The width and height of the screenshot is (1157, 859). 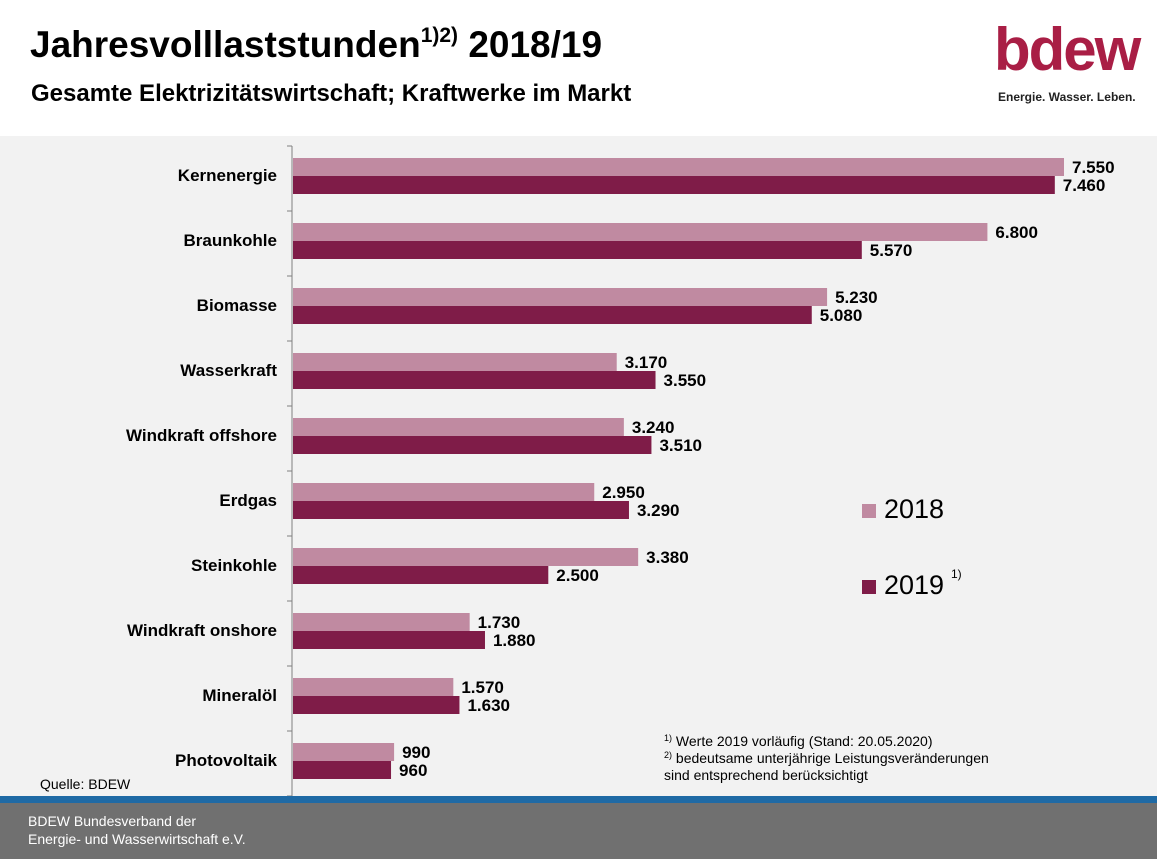 I want to click on data-label-2018: 990, so click(x=416, y=752).